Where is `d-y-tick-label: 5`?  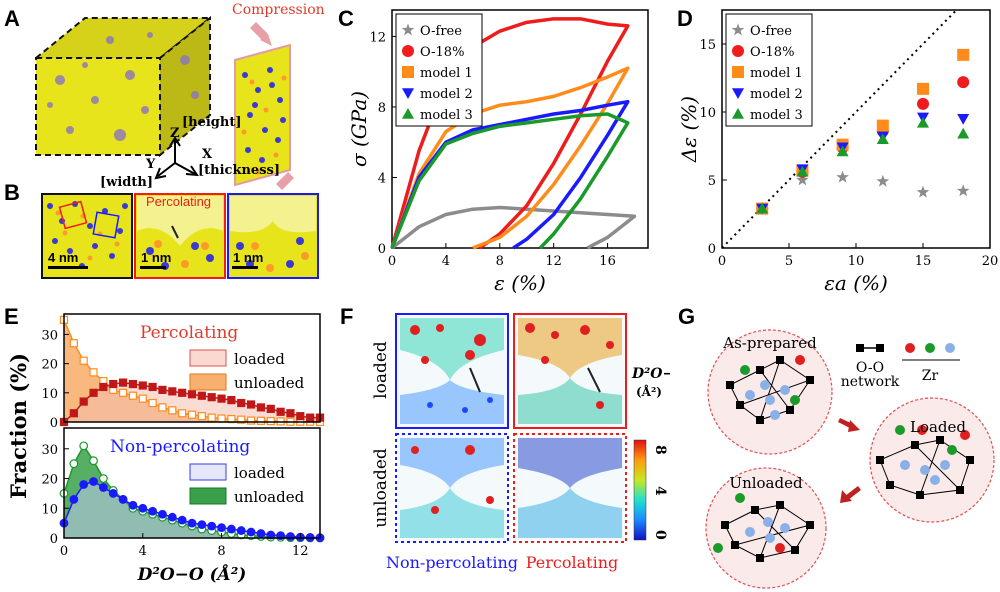
d-y-tick-label: 5 is located at coordinates (712, 181).